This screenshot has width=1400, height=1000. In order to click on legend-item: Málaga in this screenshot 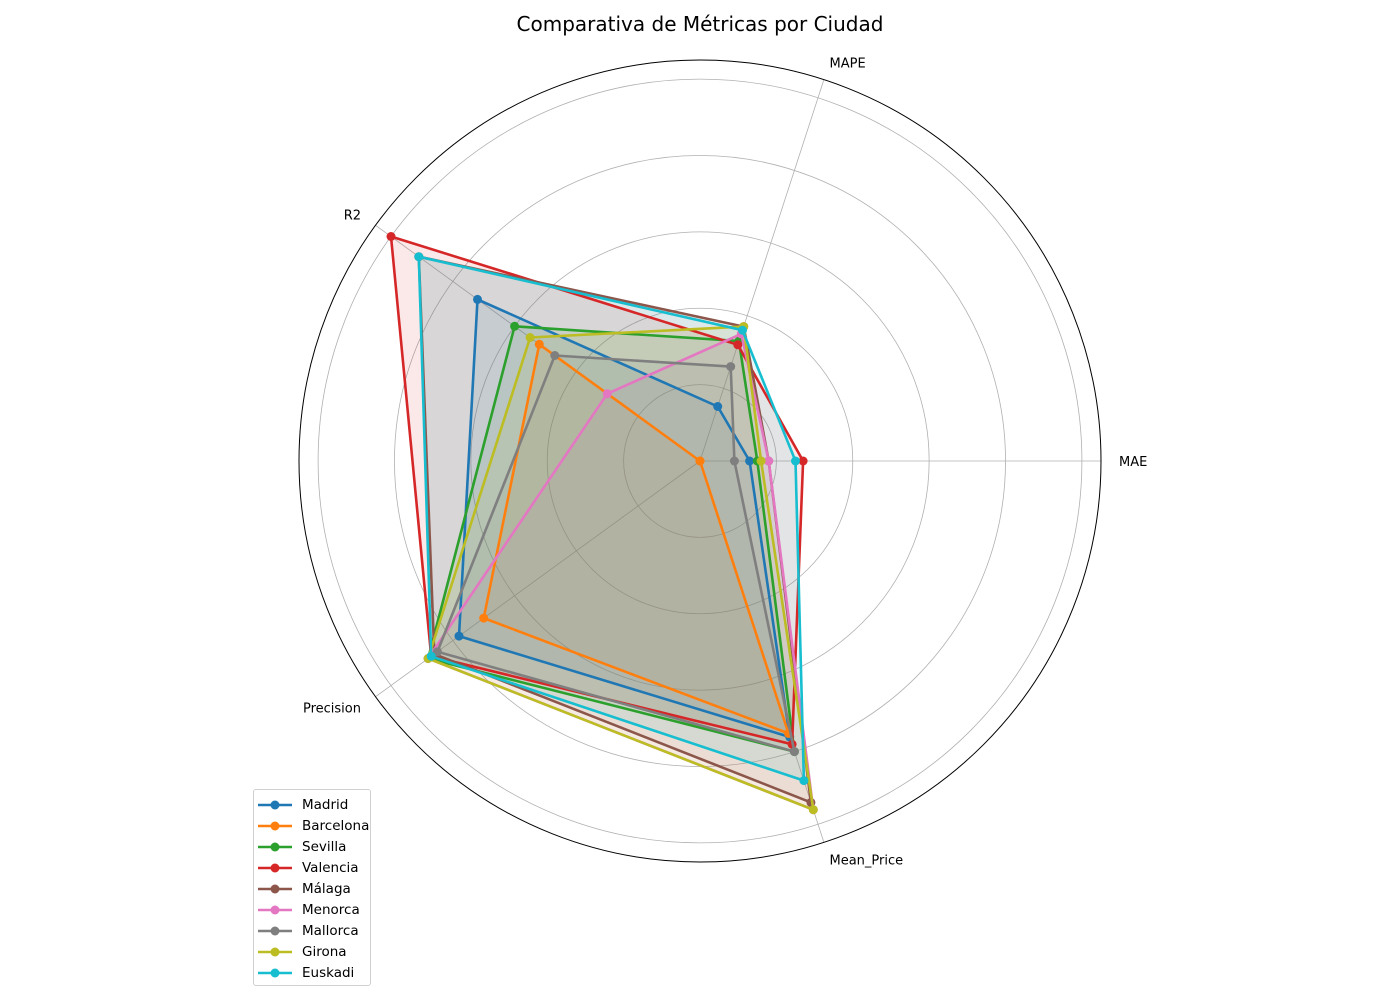, I will do `click(312, 888)`.